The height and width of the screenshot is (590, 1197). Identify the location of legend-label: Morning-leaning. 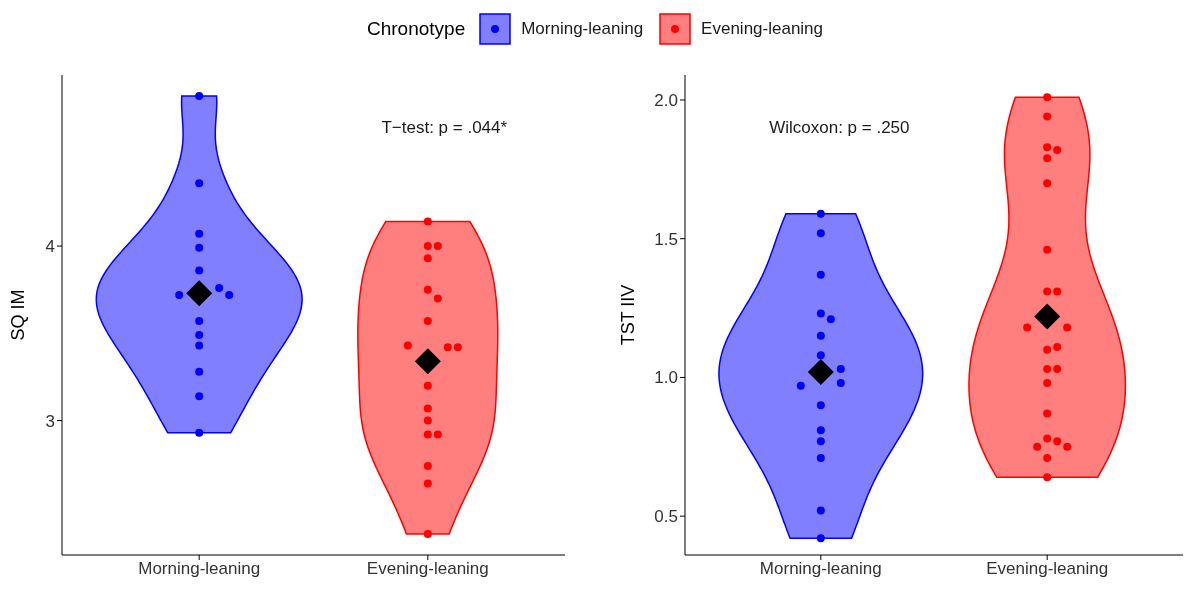
(582, 29).